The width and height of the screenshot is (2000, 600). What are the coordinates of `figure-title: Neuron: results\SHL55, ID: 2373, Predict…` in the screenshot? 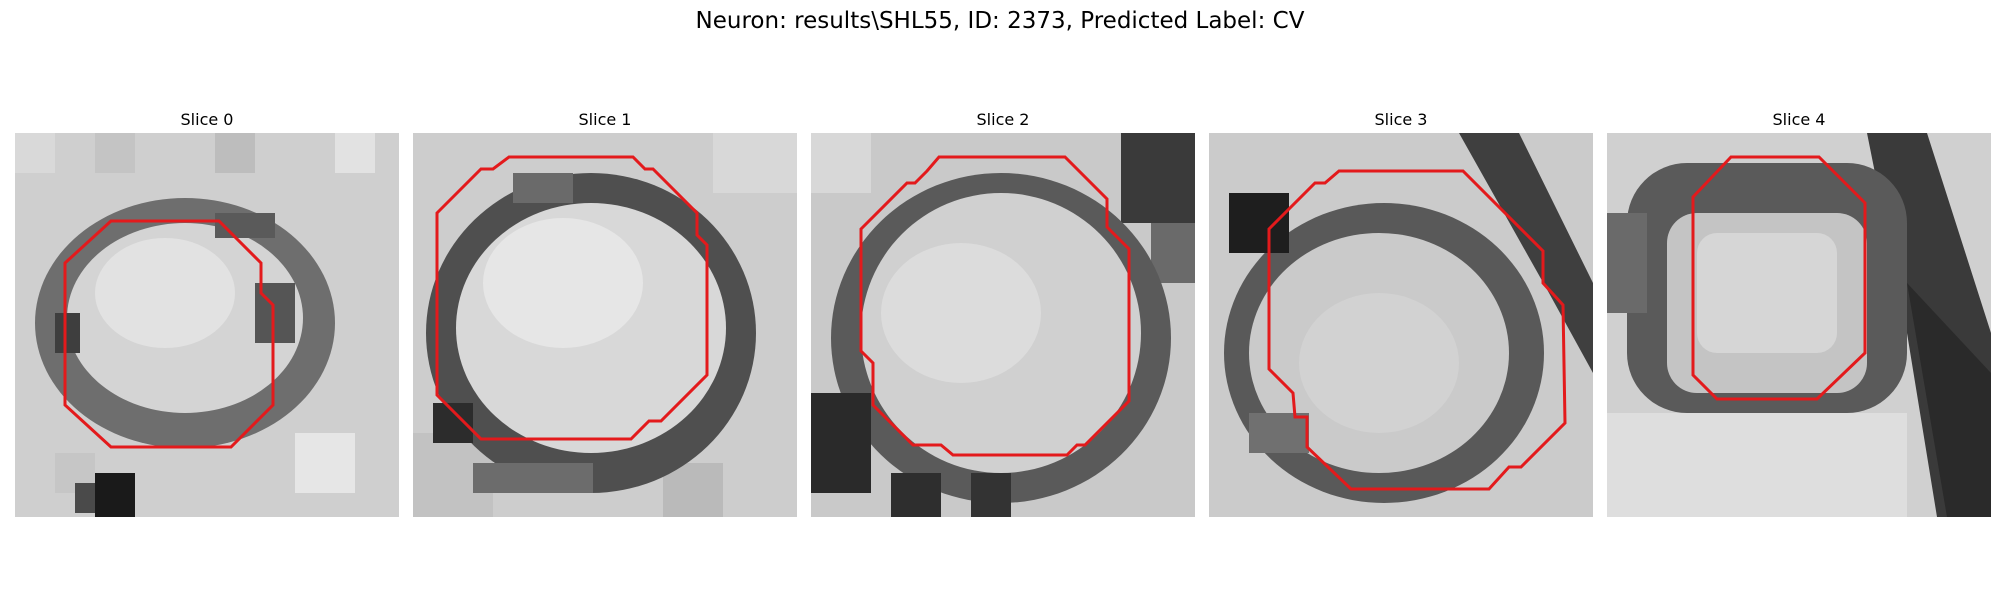 It's located at (1000, 21).